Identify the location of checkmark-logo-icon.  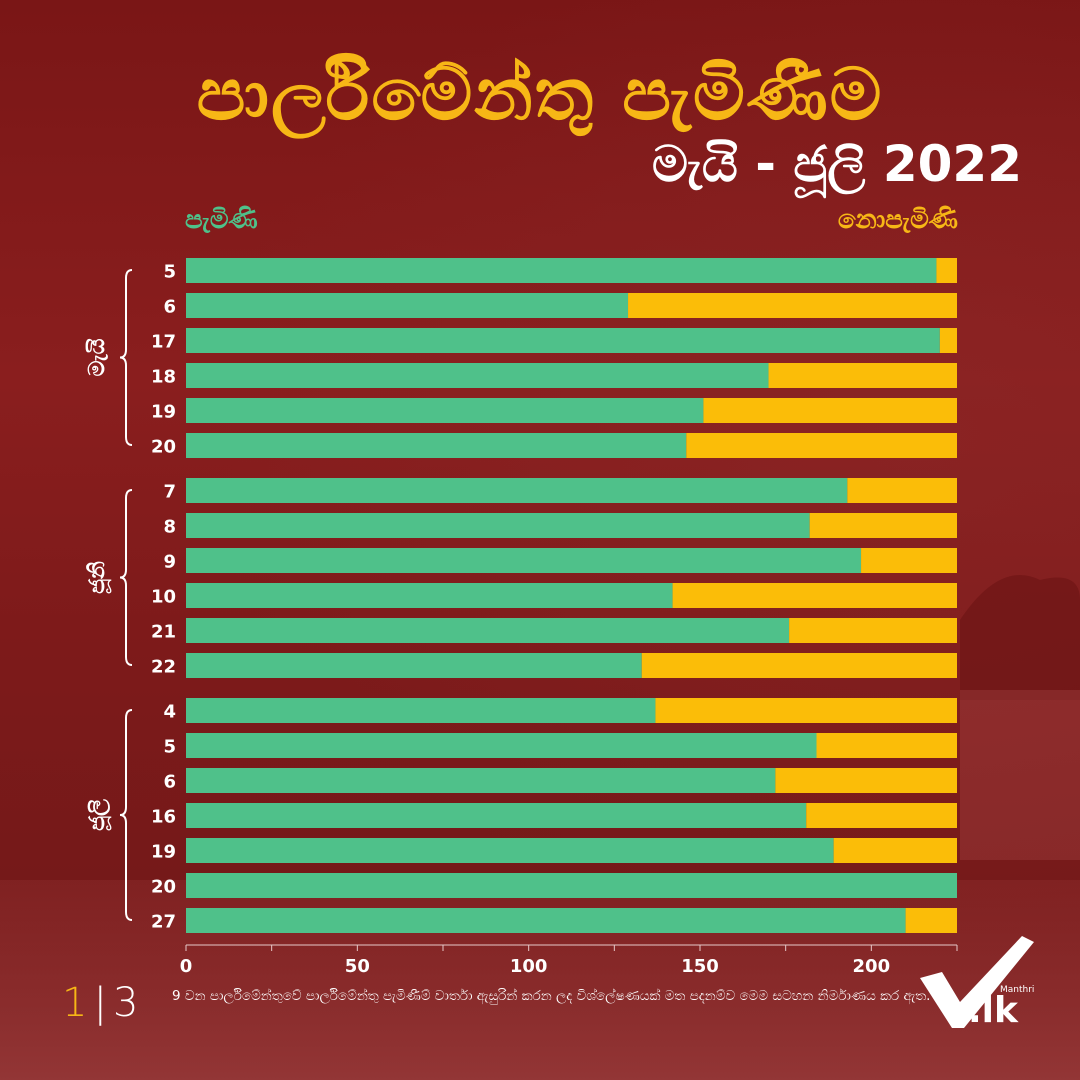
(977, 982).